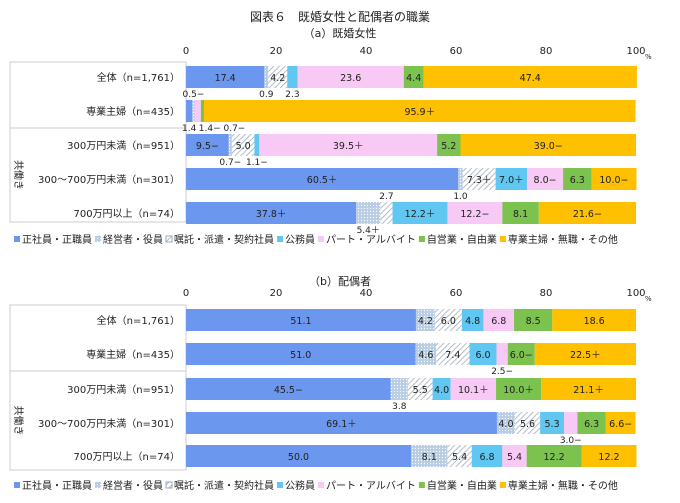  What do you see at coordinates (224, 239) in the screenshot?
I see `legend-label: 嘱託・派遣・契約社員` at bounding box center [224, 239].